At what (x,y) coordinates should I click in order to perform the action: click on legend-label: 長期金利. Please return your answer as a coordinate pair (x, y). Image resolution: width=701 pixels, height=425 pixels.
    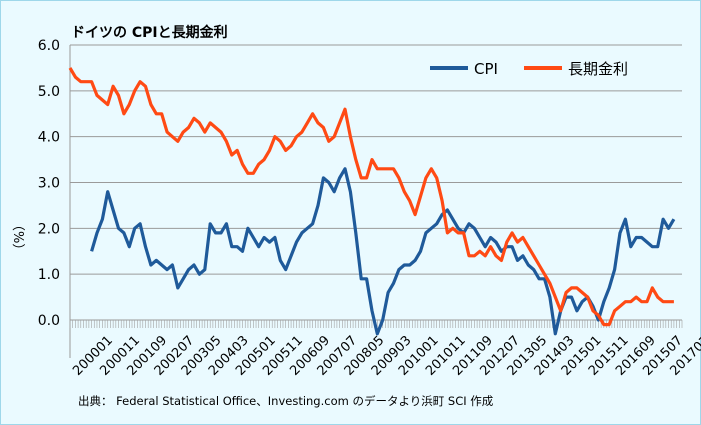
    Looking at the image, I should click on (598, 69).